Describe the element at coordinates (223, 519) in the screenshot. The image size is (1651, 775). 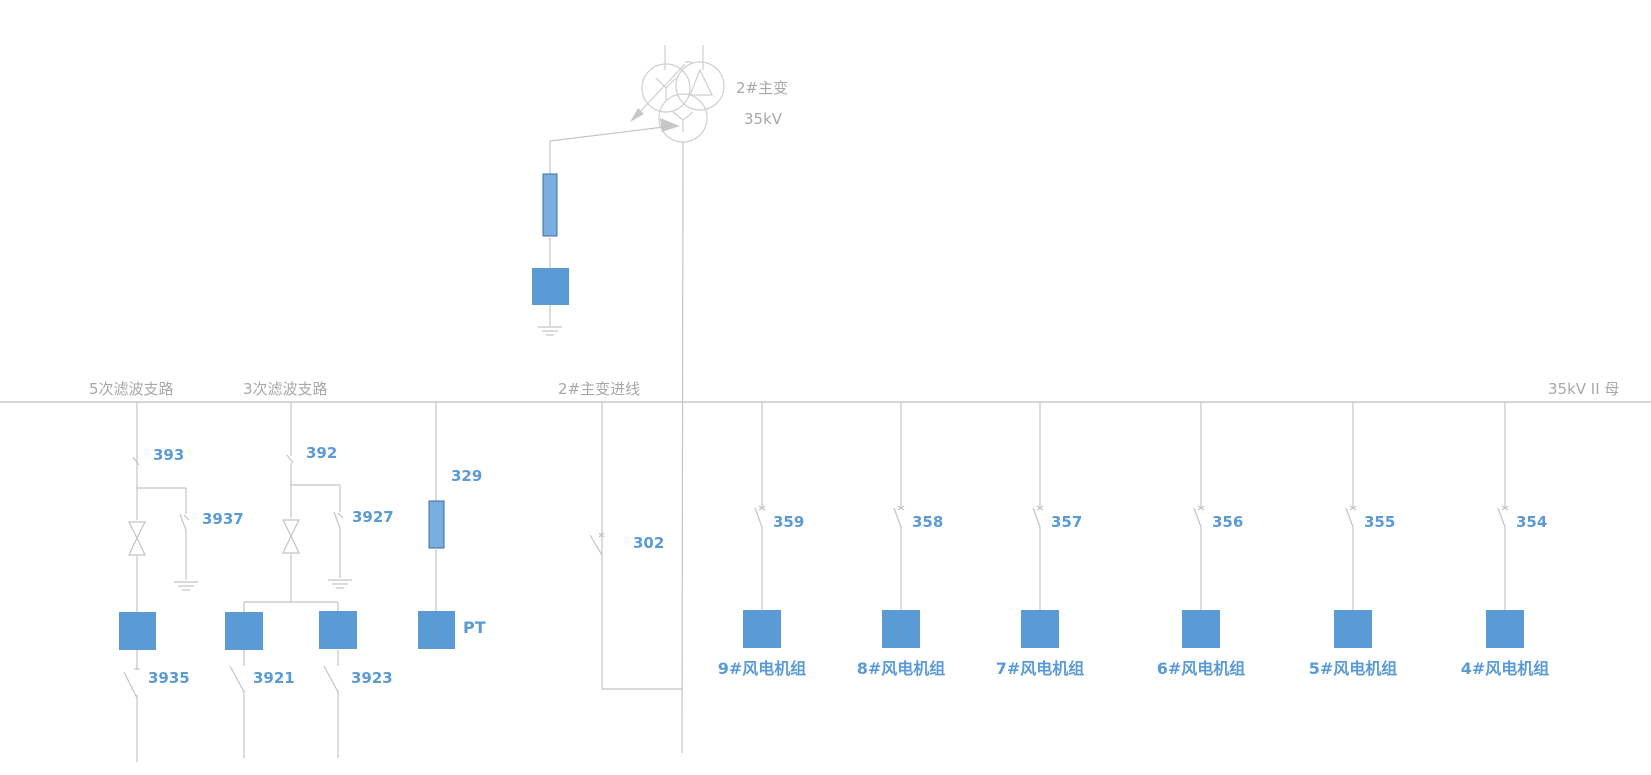
I see `switch-3937-label: 3937` at that location.